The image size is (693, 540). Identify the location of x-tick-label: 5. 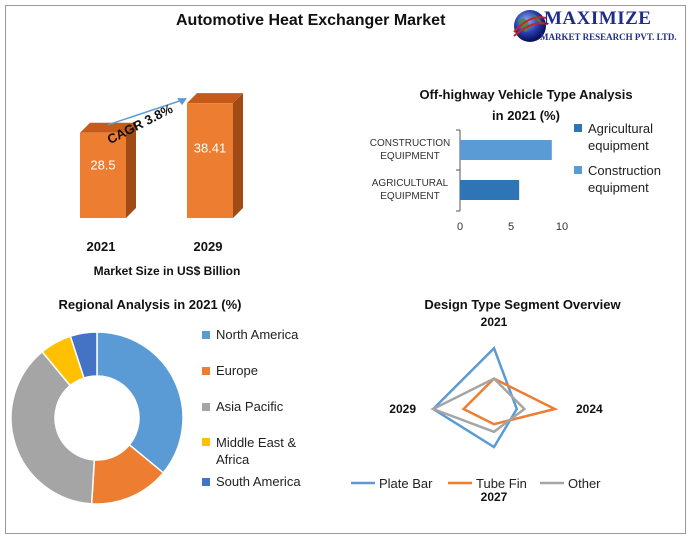
(511, 227).